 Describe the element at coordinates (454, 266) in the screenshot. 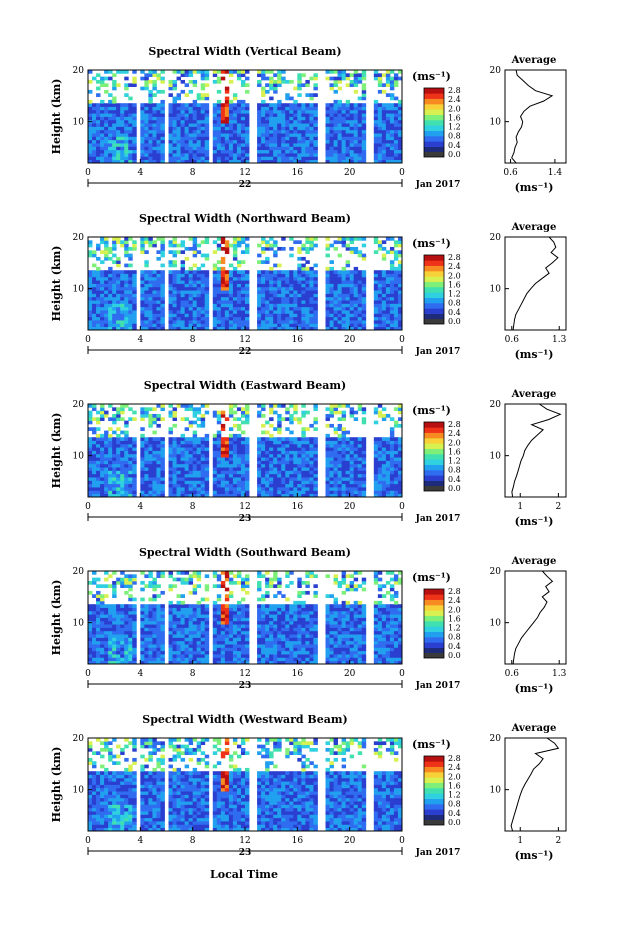

I see `colorbar-tick-label: 2.4` at that location.